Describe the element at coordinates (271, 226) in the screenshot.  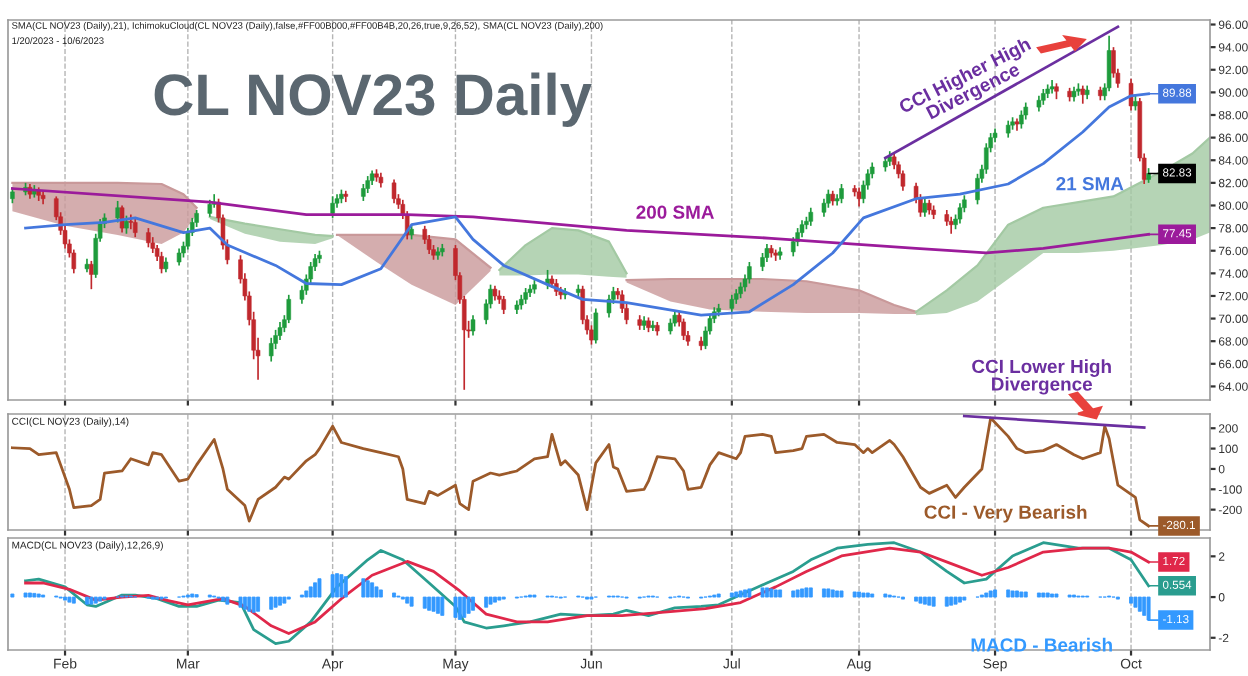
I see `line-series` at that location.